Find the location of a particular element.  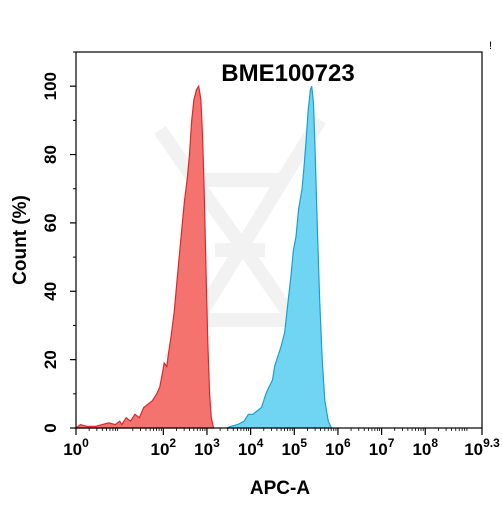

x-tick-label-6: 10⁷ is located at coordinates (382, 447).